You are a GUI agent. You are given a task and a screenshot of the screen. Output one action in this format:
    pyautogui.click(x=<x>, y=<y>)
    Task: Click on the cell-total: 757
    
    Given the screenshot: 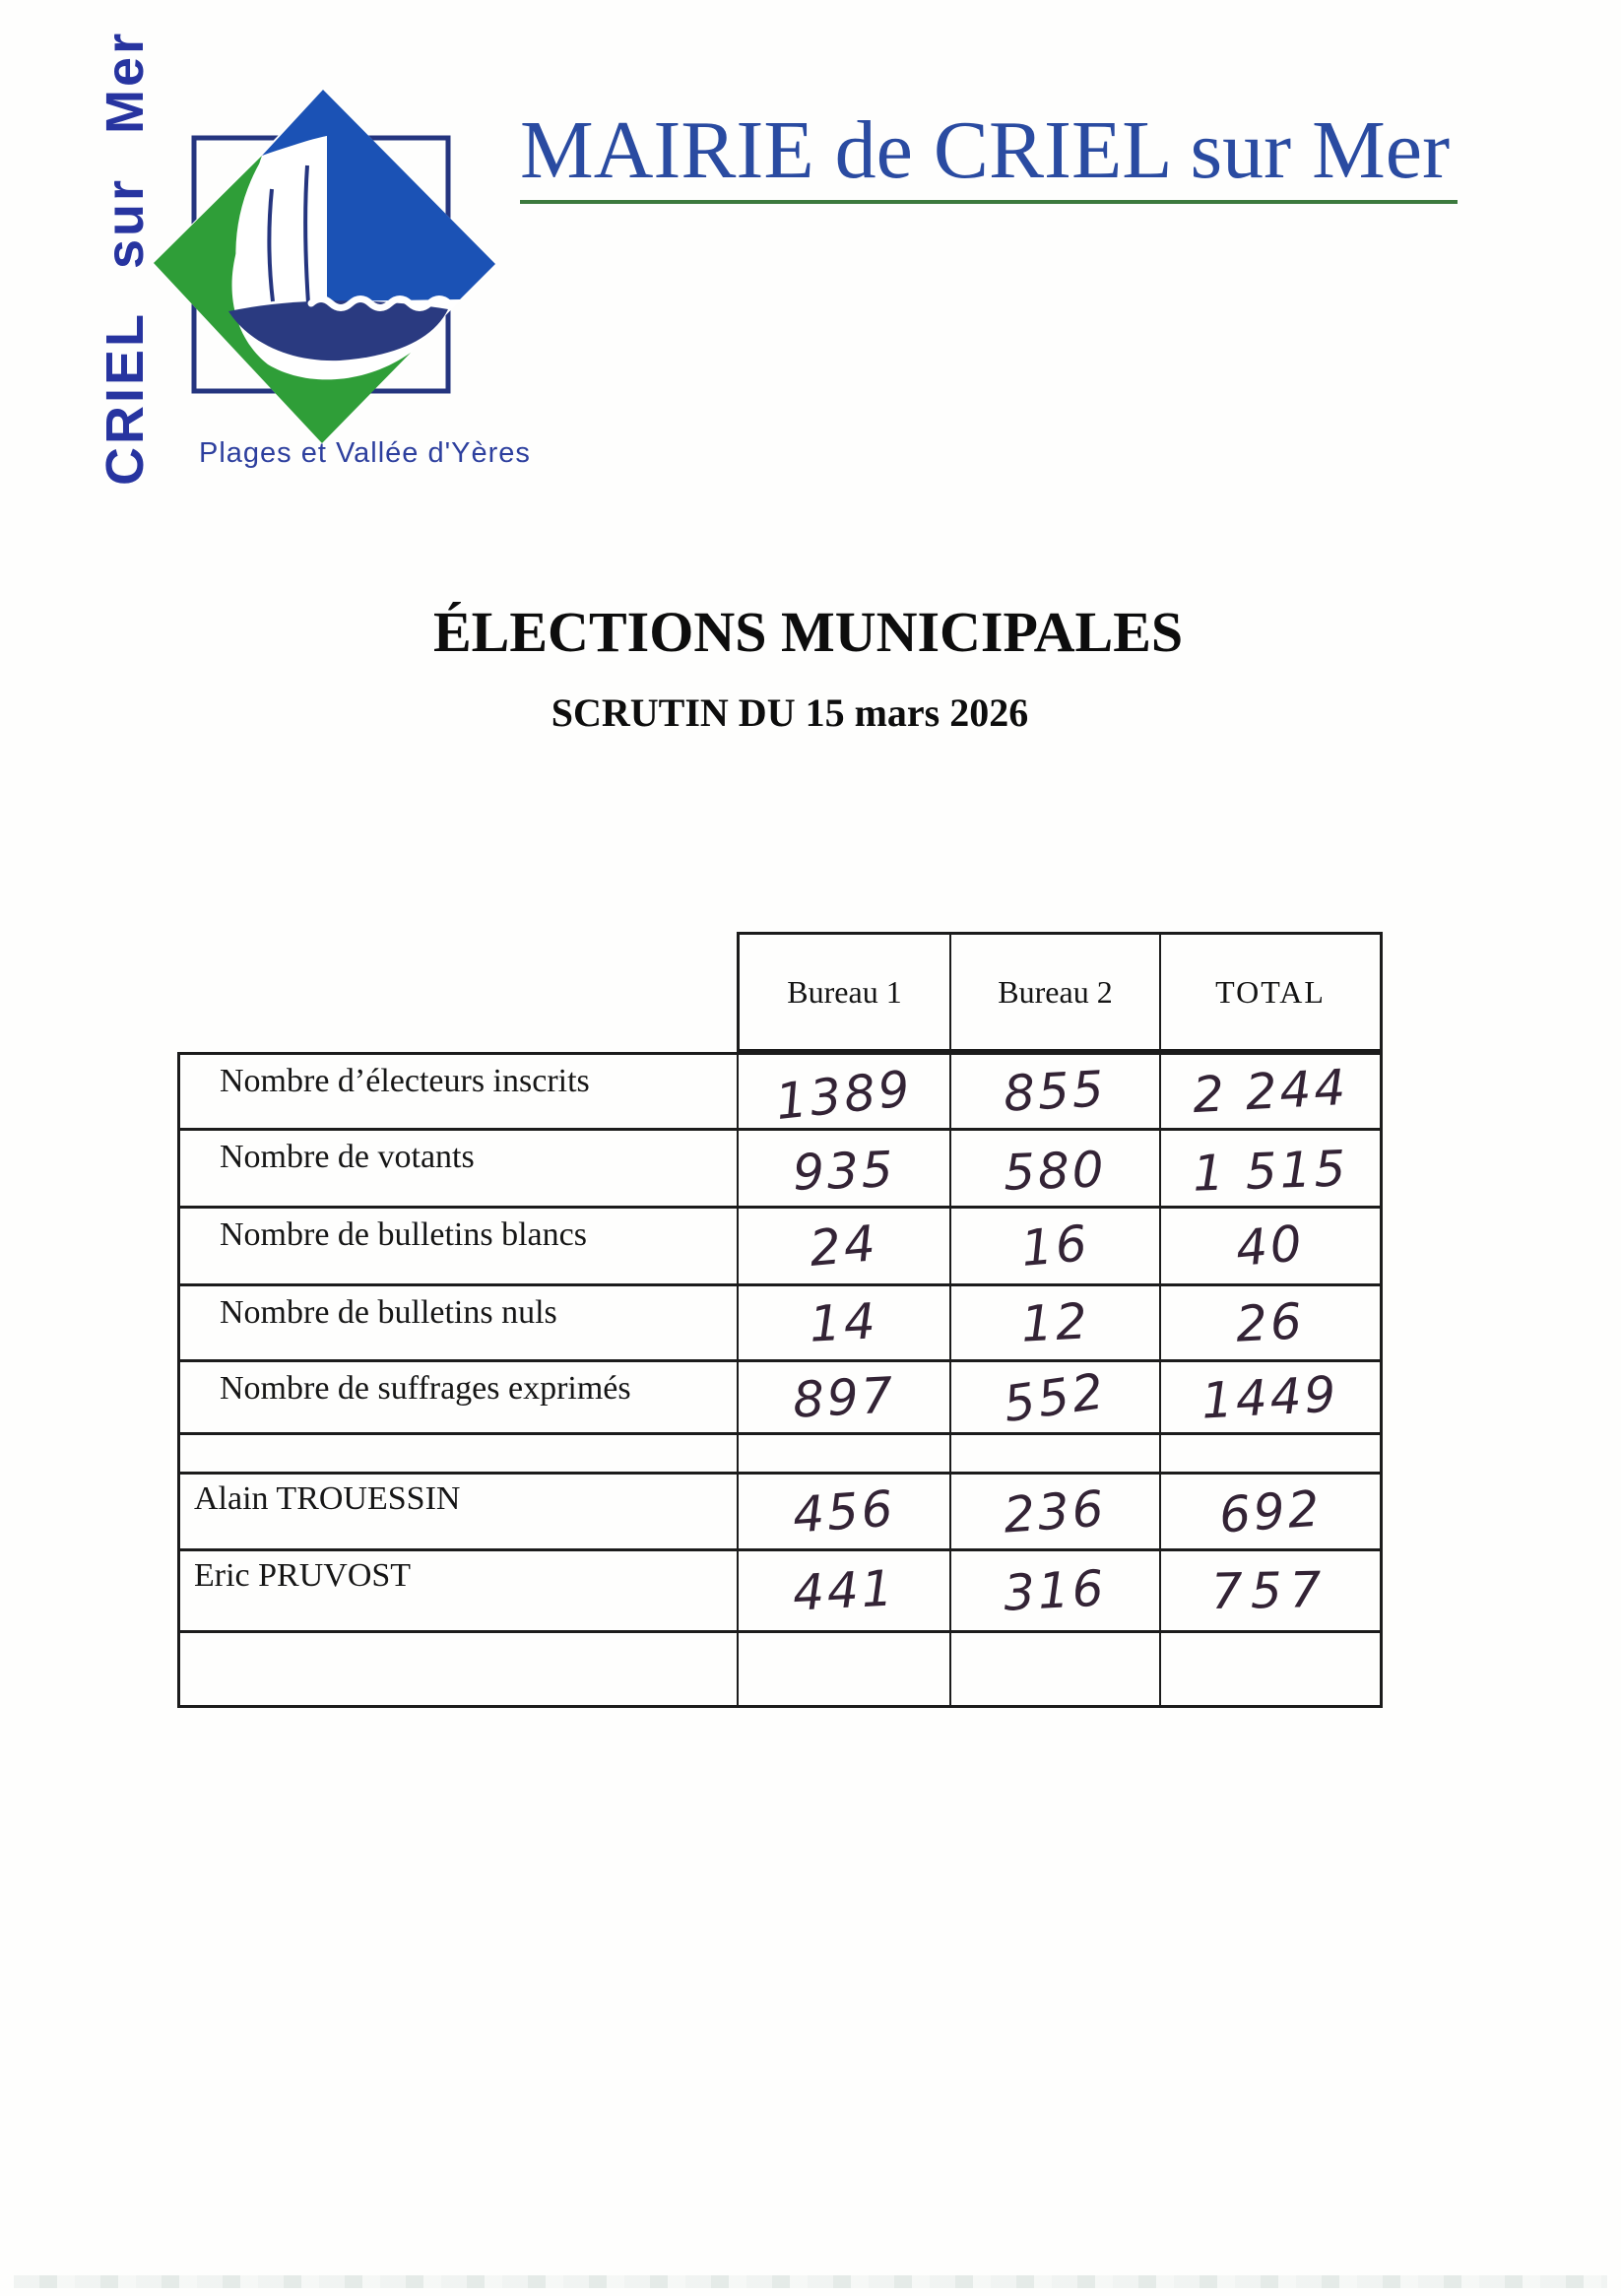 What is the action you would take?
    pyautogui.click(x=1271, y=1590)
    